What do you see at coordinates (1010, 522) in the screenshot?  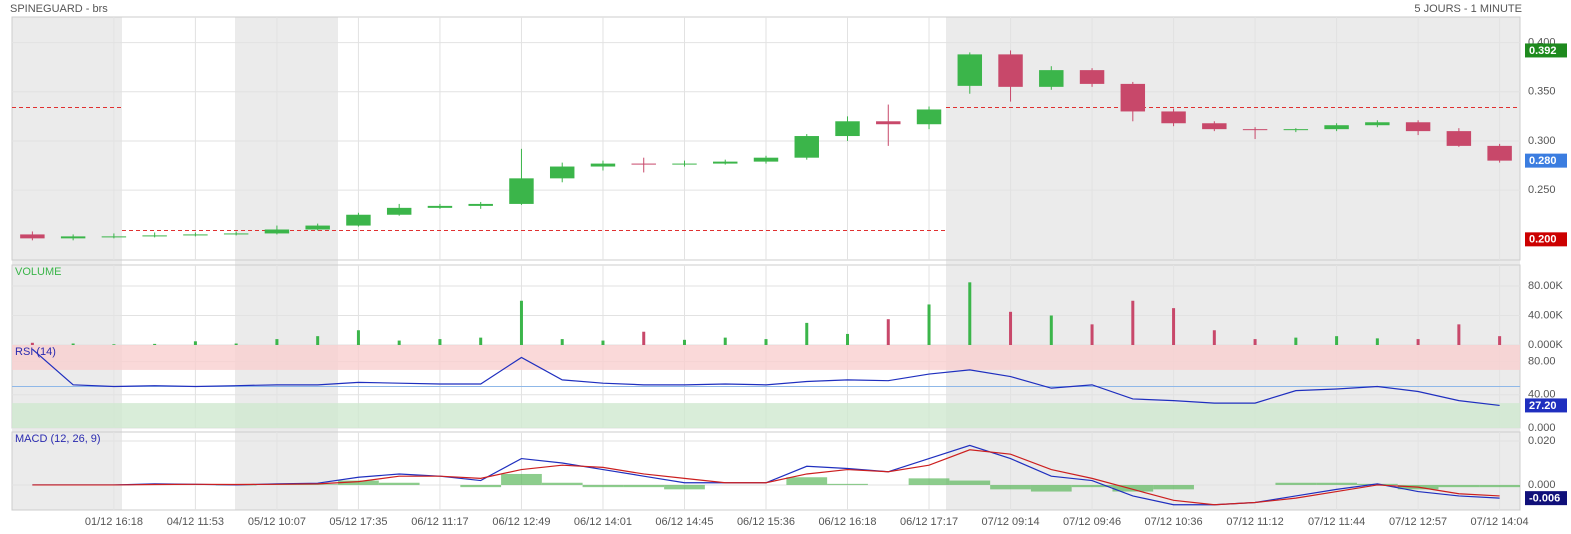 I see `x-tick-label: 07/12 09:14` at bounding box center [1010, 522].